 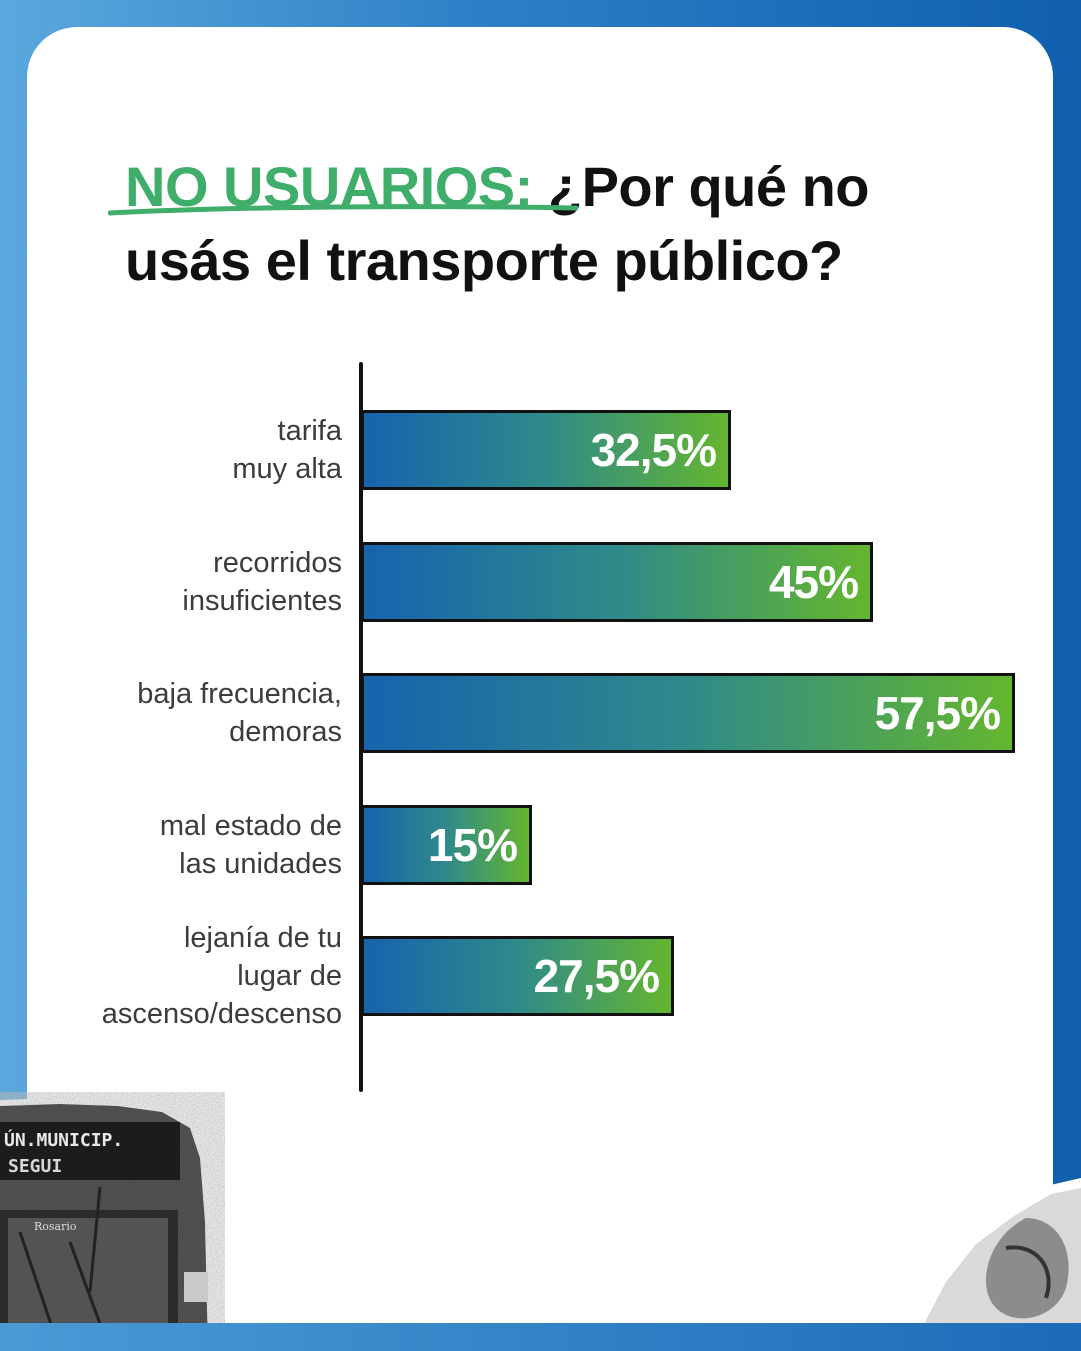 I want to click on bar: 15%, so click(x=446, y=844).